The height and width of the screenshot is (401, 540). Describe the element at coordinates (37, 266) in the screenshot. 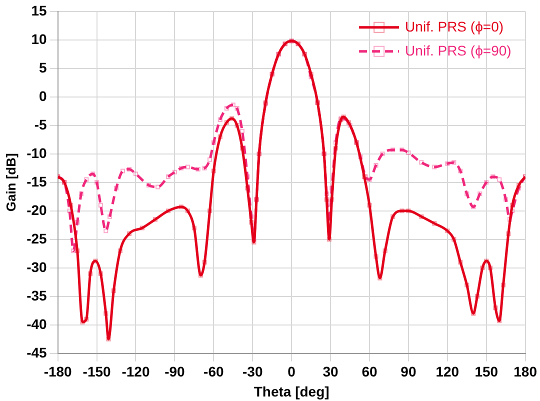

I see `y-tick-label: -30` at that location.